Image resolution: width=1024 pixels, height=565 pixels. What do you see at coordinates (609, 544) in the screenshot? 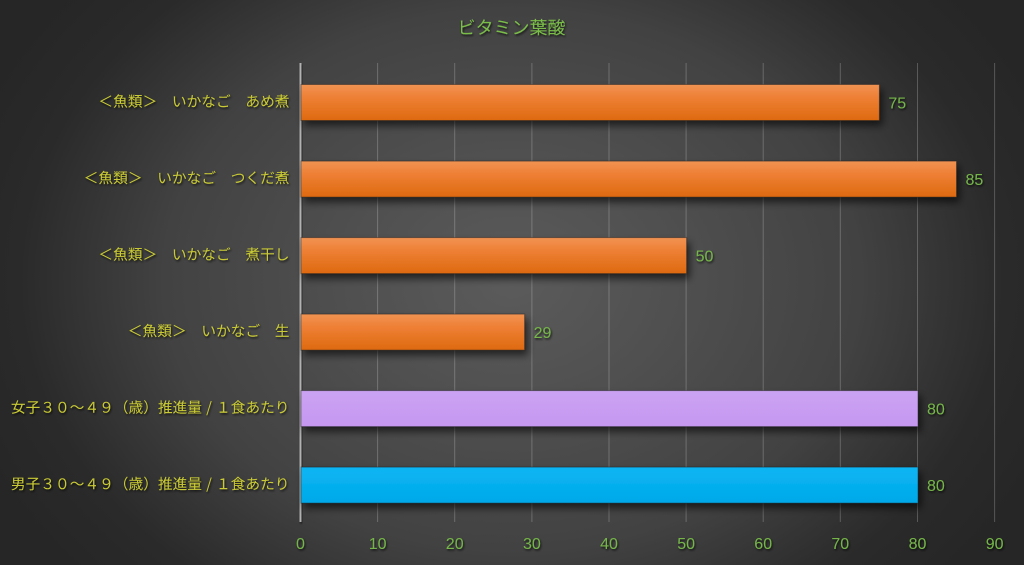
I see `svg-text: 40` at bounding box center [609, 544].